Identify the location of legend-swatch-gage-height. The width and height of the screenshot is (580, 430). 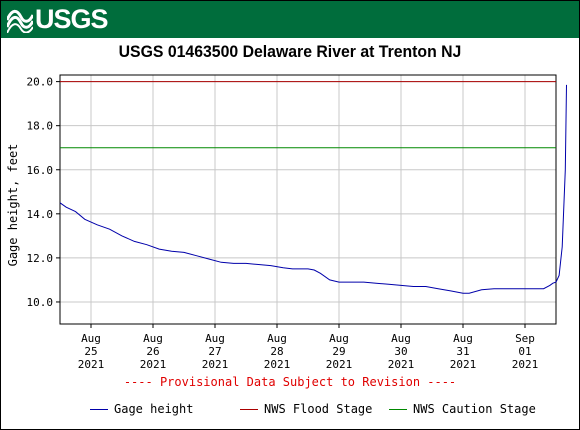
(99, 409).